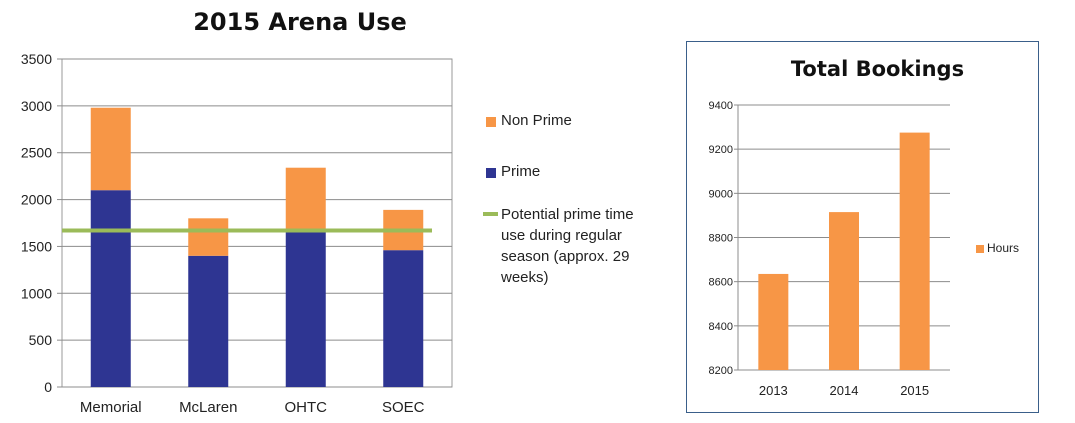 The image size is (1075, 423). What do you see at coordinates (980, 249) in the screenshot?
I see `legend-swatch-hours` at bounding box center [980, 249].